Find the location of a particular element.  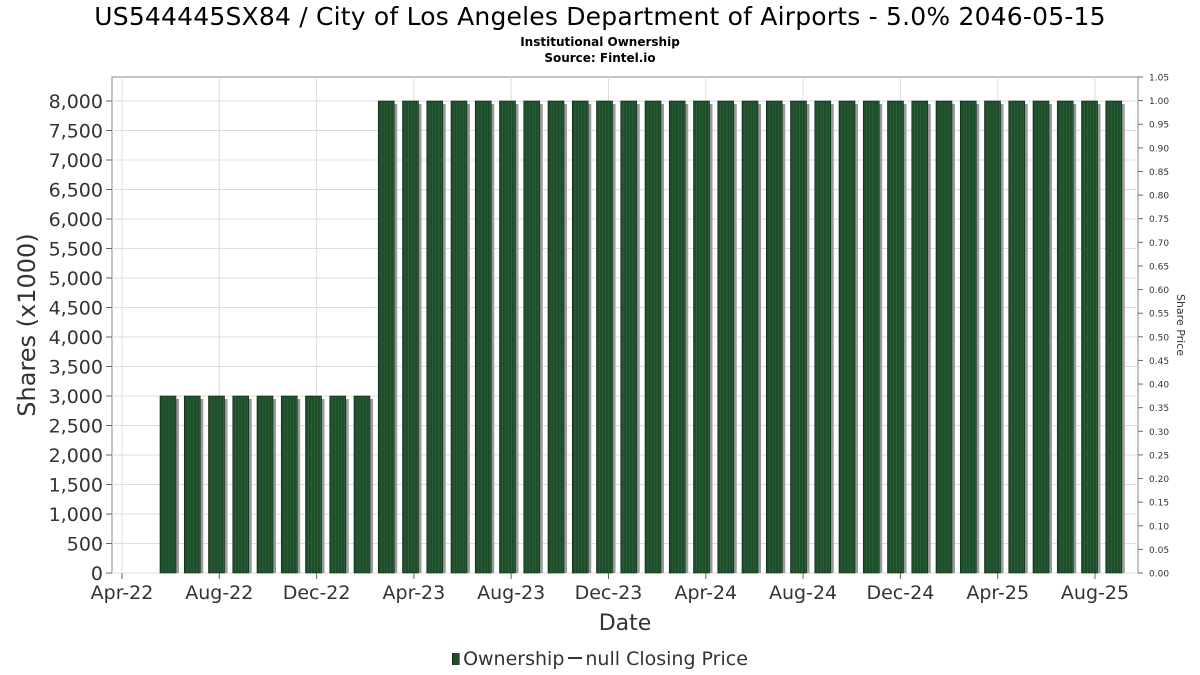

y2-tick-label: 0.75 is located at coordinates (1159, 220).